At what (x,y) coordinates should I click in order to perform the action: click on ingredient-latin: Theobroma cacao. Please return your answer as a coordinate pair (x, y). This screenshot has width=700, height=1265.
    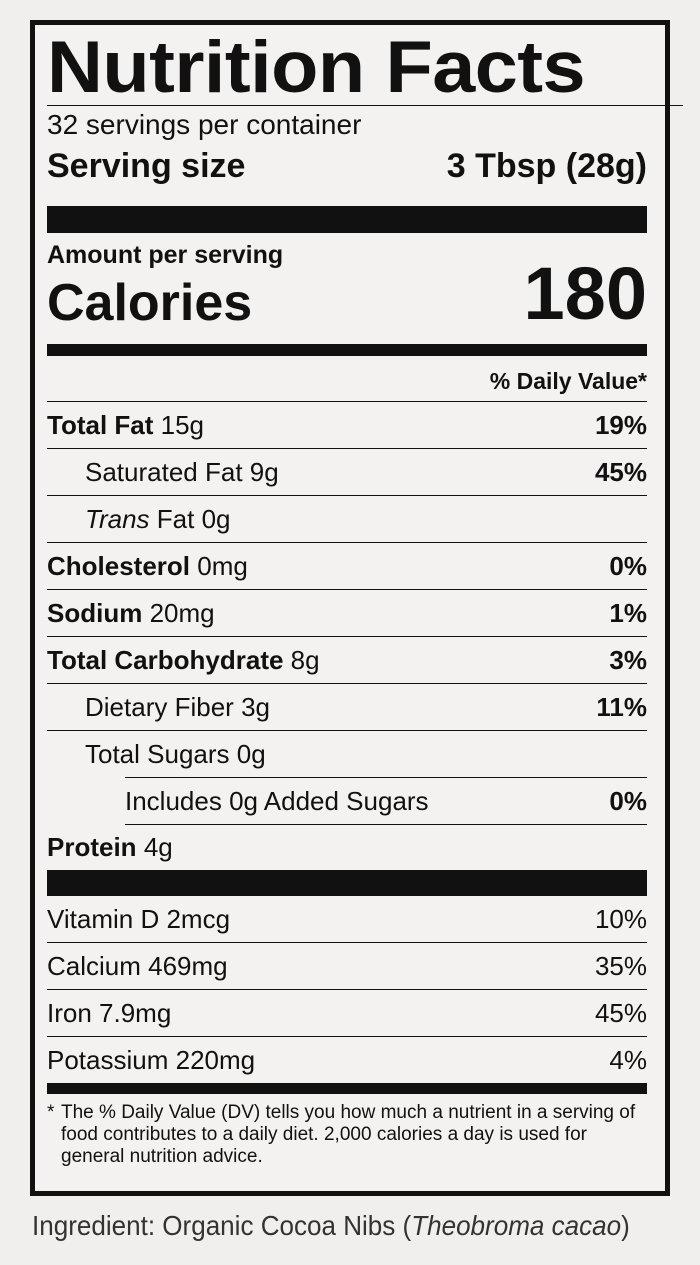
    Looking at the image, I should click on (516, 1225).